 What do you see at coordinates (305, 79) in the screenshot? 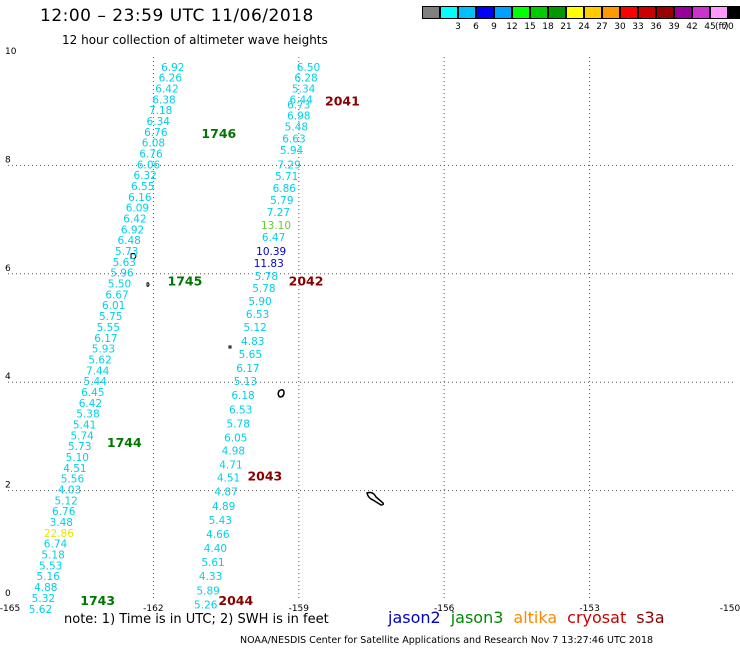
I see `swh-value-east: 6.28` at bounding box center [305, 79].